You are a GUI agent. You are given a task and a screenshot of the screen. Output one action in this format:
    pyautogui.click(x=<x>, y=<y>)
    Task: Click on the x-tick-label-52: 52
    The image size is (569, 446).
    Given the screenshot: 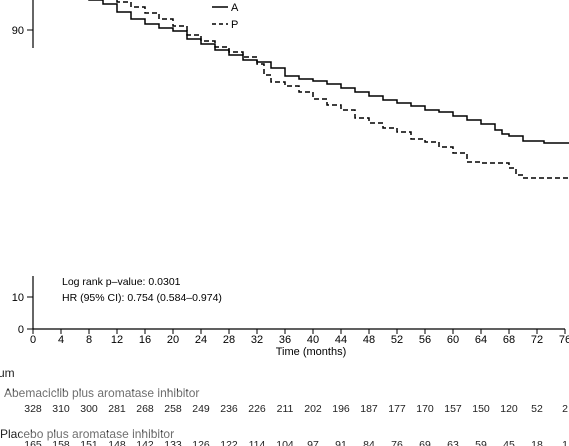 What is the action you would take?
    pyautogui.click(x=397, y=340)
    